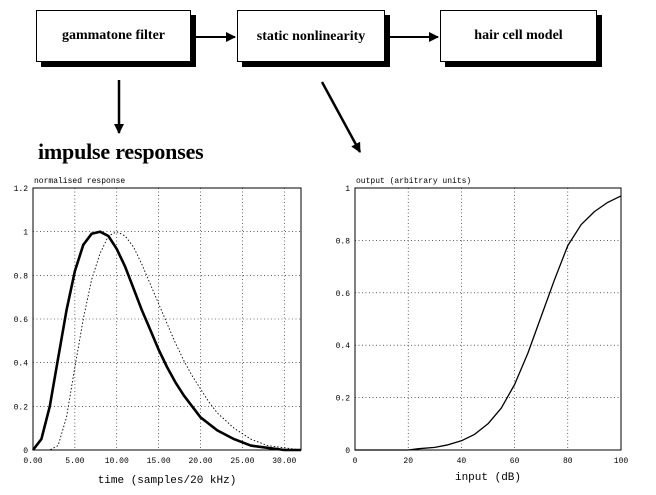  I want to click on impulse-responses-heading: impulse responses, so click(121, 151).